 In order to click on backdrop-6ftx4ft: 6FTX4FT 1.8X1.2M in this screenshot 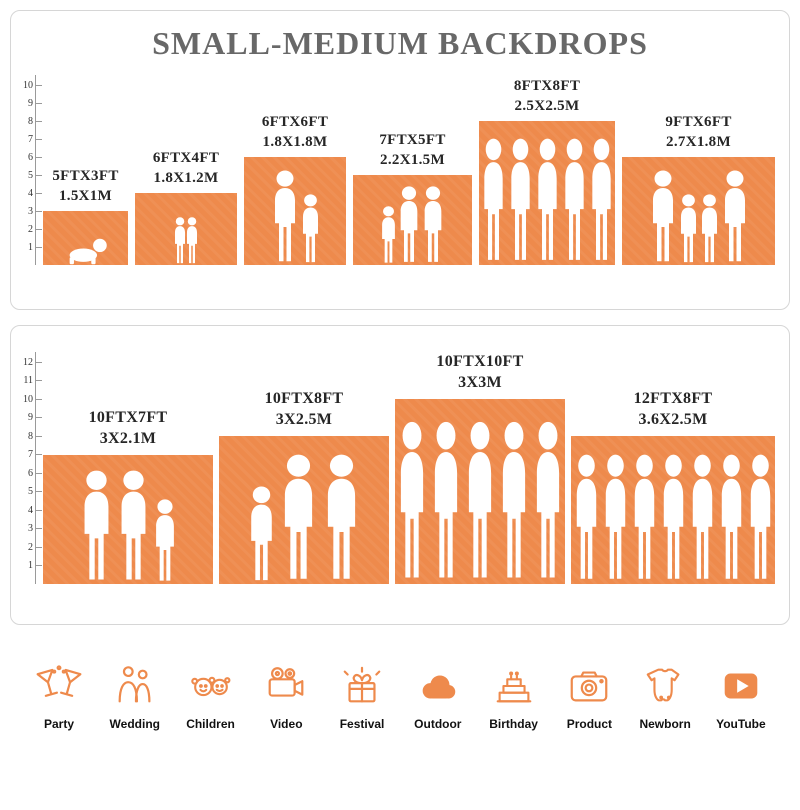, I will do `click(186, 207)`.